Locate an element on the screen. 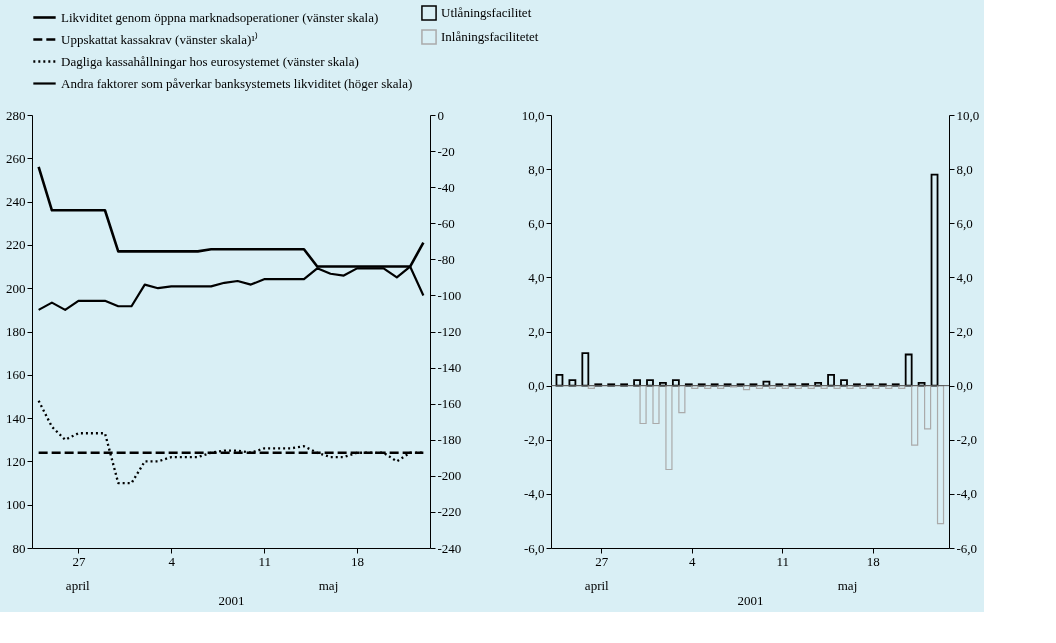 This screenshot has width=1056, height=643. y2-tick-label: 0 is located at coordinates (440, 115).